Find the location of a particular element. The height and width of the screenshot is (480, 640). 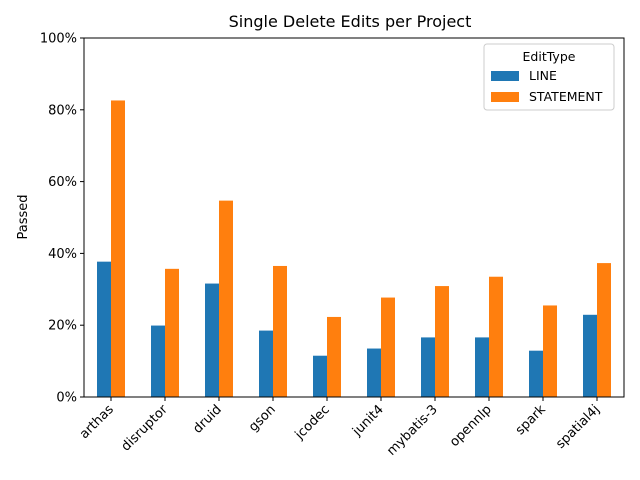

x-tick-label-opennlp: opennlp is located at coordinates (471, 426).